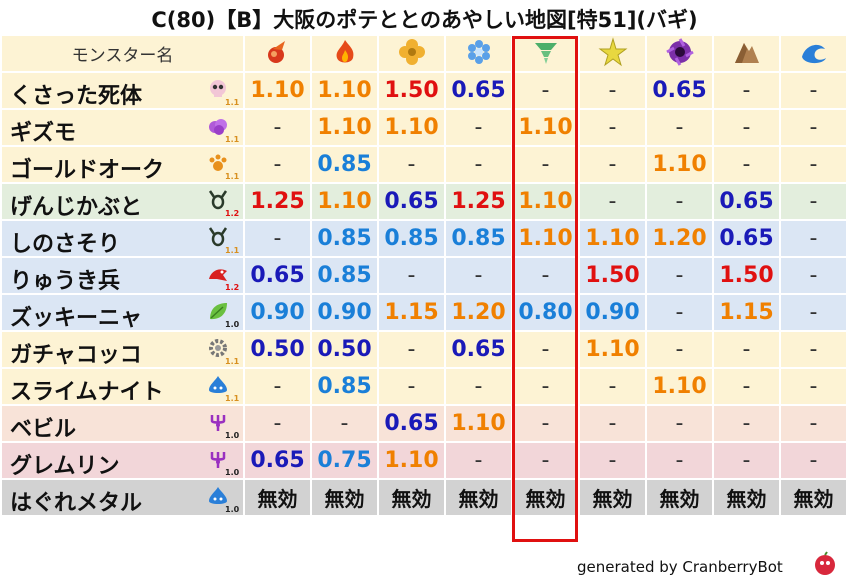 Image resolution: width=849 pixels, height=583 pixels. What do you see at coordinates (43, 133) in the screenshot?
I see `monster-name: ギズモ` at bounding box center [43, 133].